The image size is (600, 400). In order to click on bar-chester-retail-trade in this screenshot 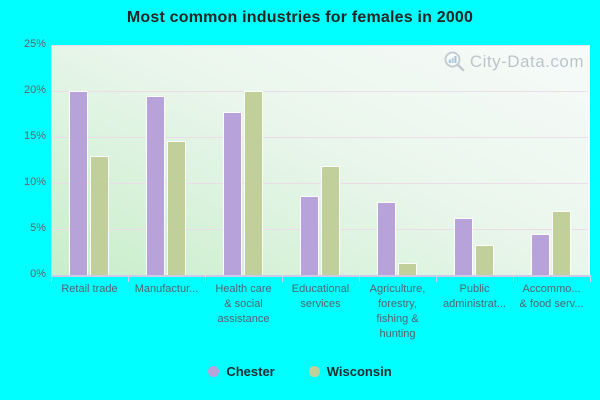, I will do `click(78, 183)`.